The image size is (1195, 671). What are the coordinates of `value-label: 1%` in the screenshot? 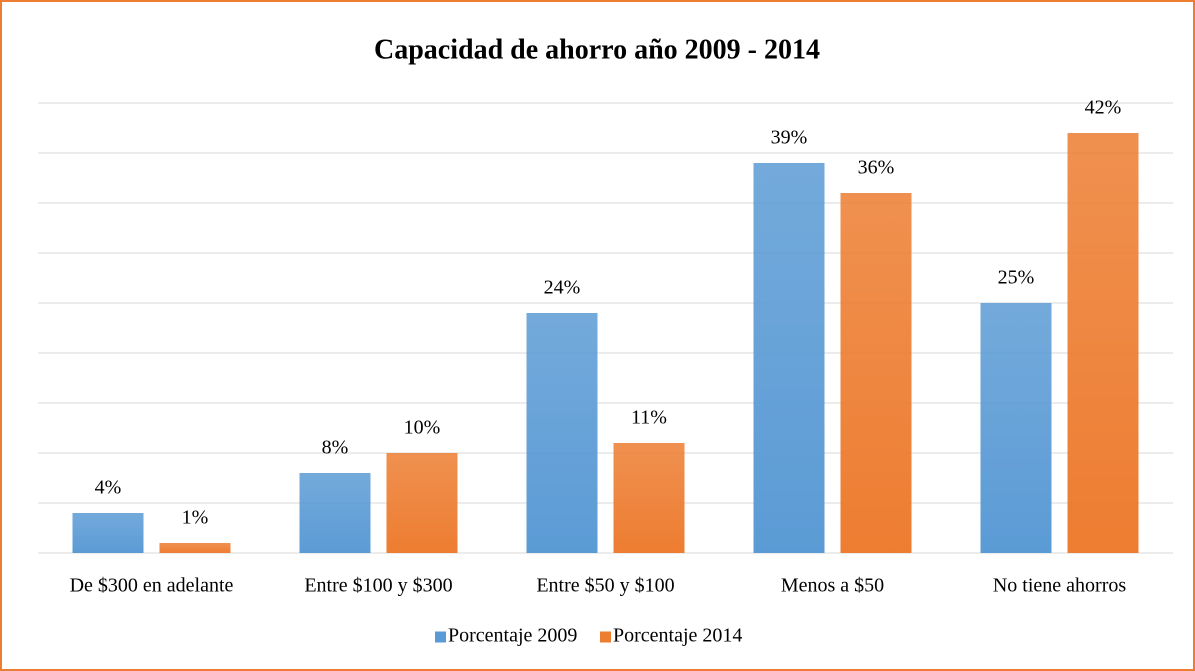 It's located at (195, 518).